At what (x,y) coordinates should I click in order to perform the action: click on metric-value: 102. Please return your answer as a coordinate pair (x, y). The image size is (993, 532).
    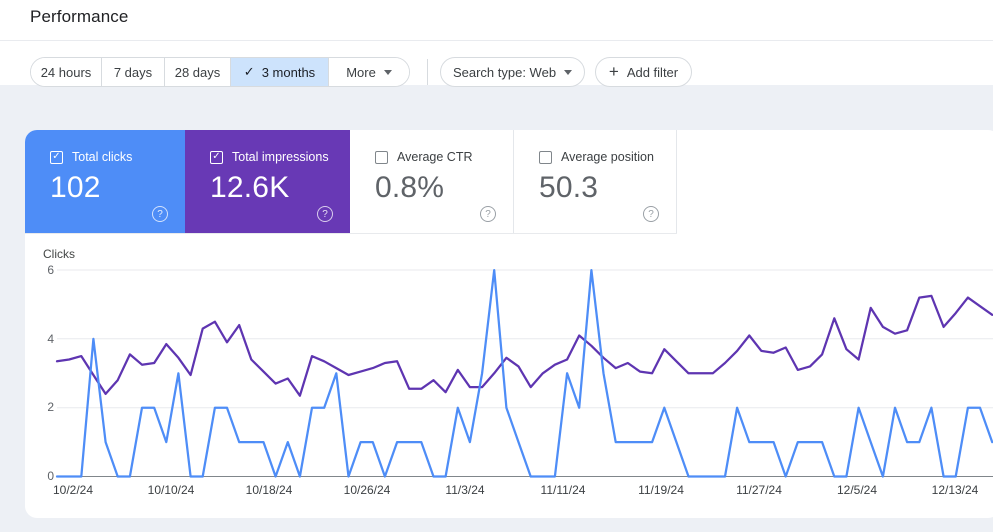
    Looking at the image, I should click on (75, 187).